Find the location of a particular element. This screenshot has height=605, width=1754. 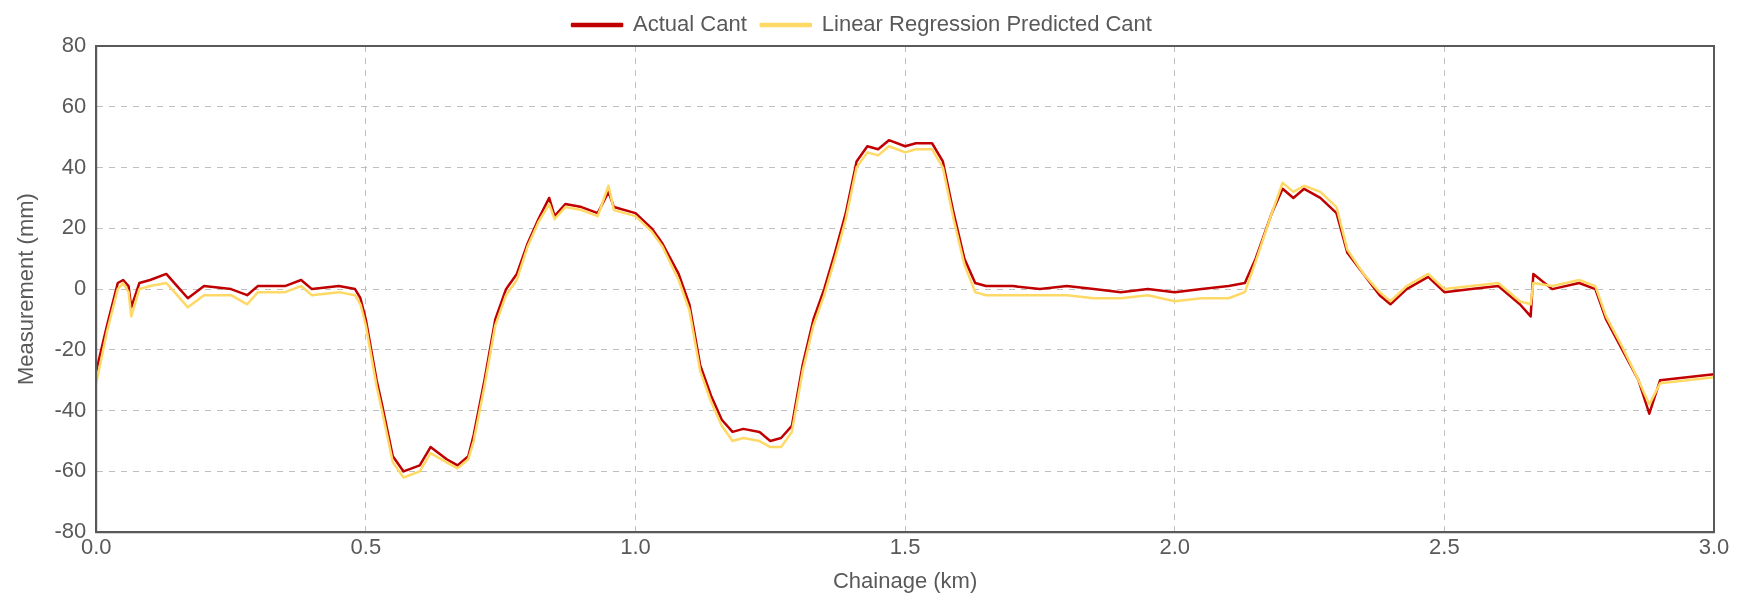

x-tick-label: 1.0 is located at coordinates (635, 547).